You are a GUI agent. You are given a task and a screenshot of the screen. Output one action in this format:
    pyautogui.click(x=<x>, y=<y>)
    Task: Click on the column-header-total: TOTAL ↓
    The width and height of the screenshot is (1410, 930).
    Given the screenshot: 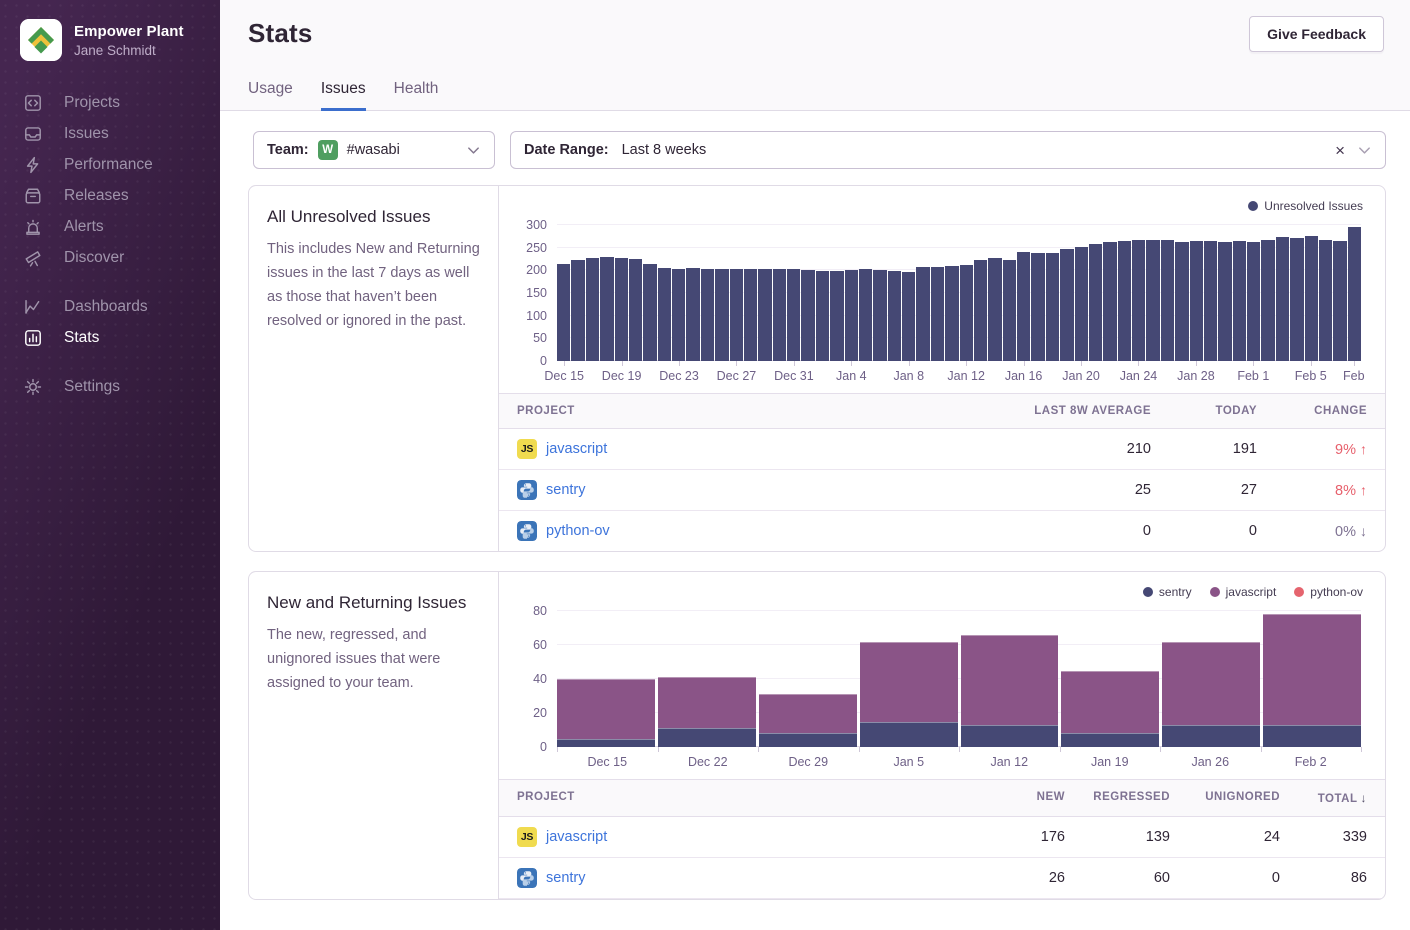 What is the action you would take?
    pyautogui.click(x=1342, y=798)
    